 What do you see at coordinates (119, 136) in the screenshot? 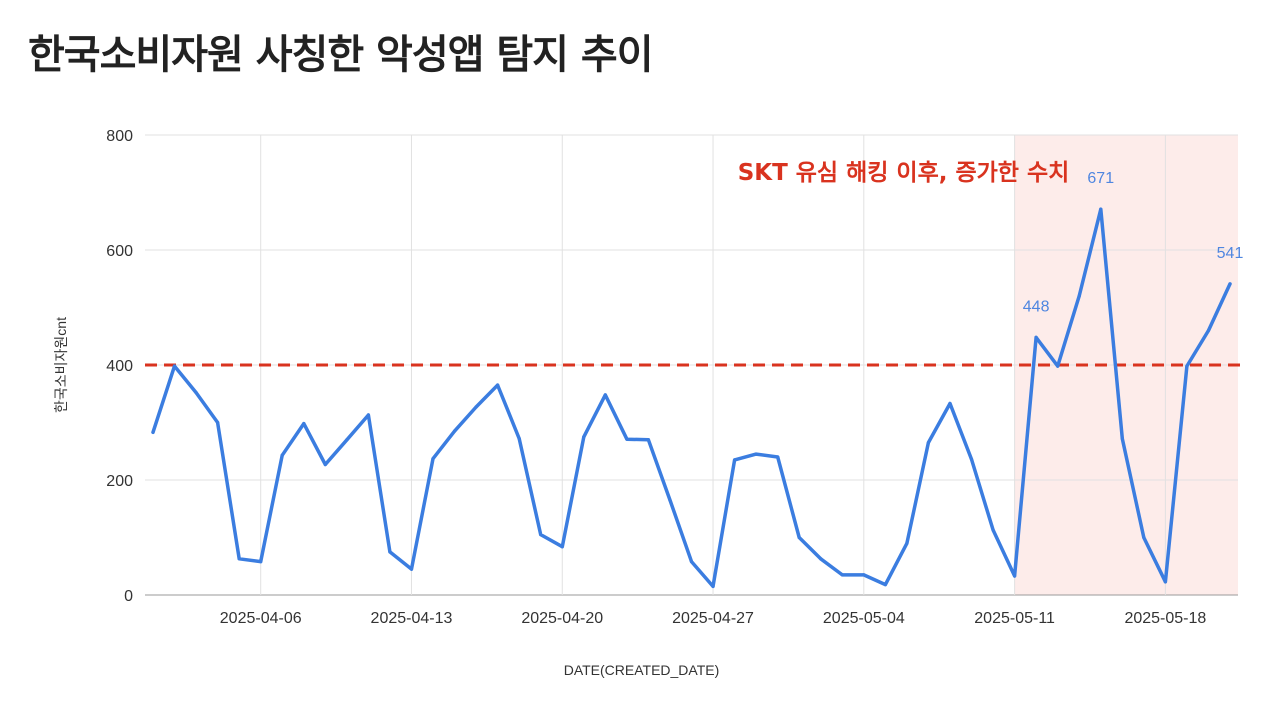
I see `y-tick-label: 800` at bounding box center [119, 136].